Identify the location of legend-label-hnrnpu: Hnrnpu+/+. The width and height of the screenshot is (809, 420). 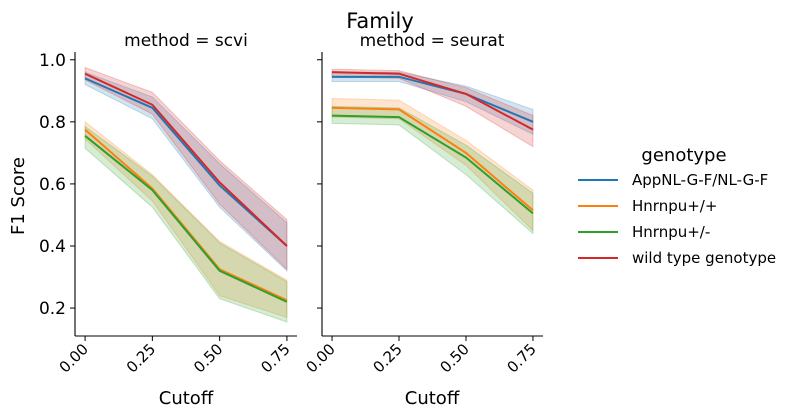
(674, 206).